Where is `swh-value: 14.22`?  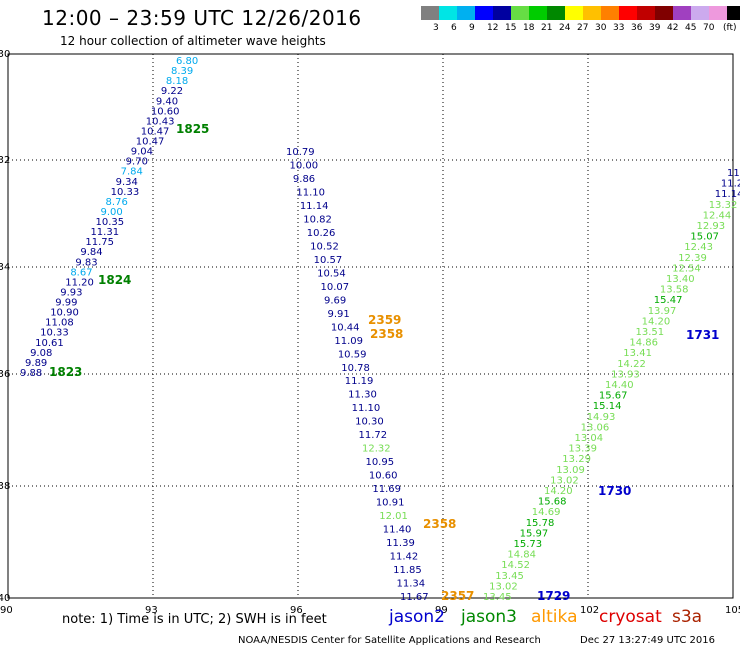
swh-value: 14.22 is located at coordinates (631, 364).